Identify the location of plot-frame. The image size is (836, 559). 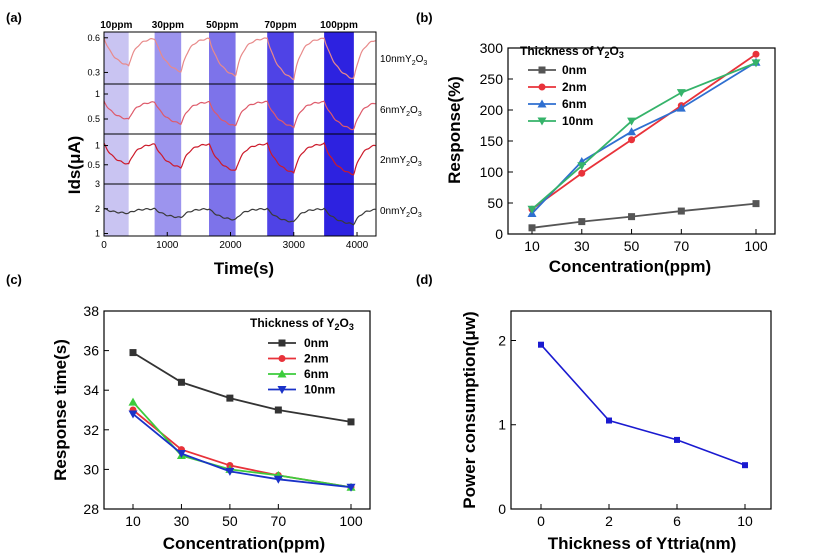
(237, 410).